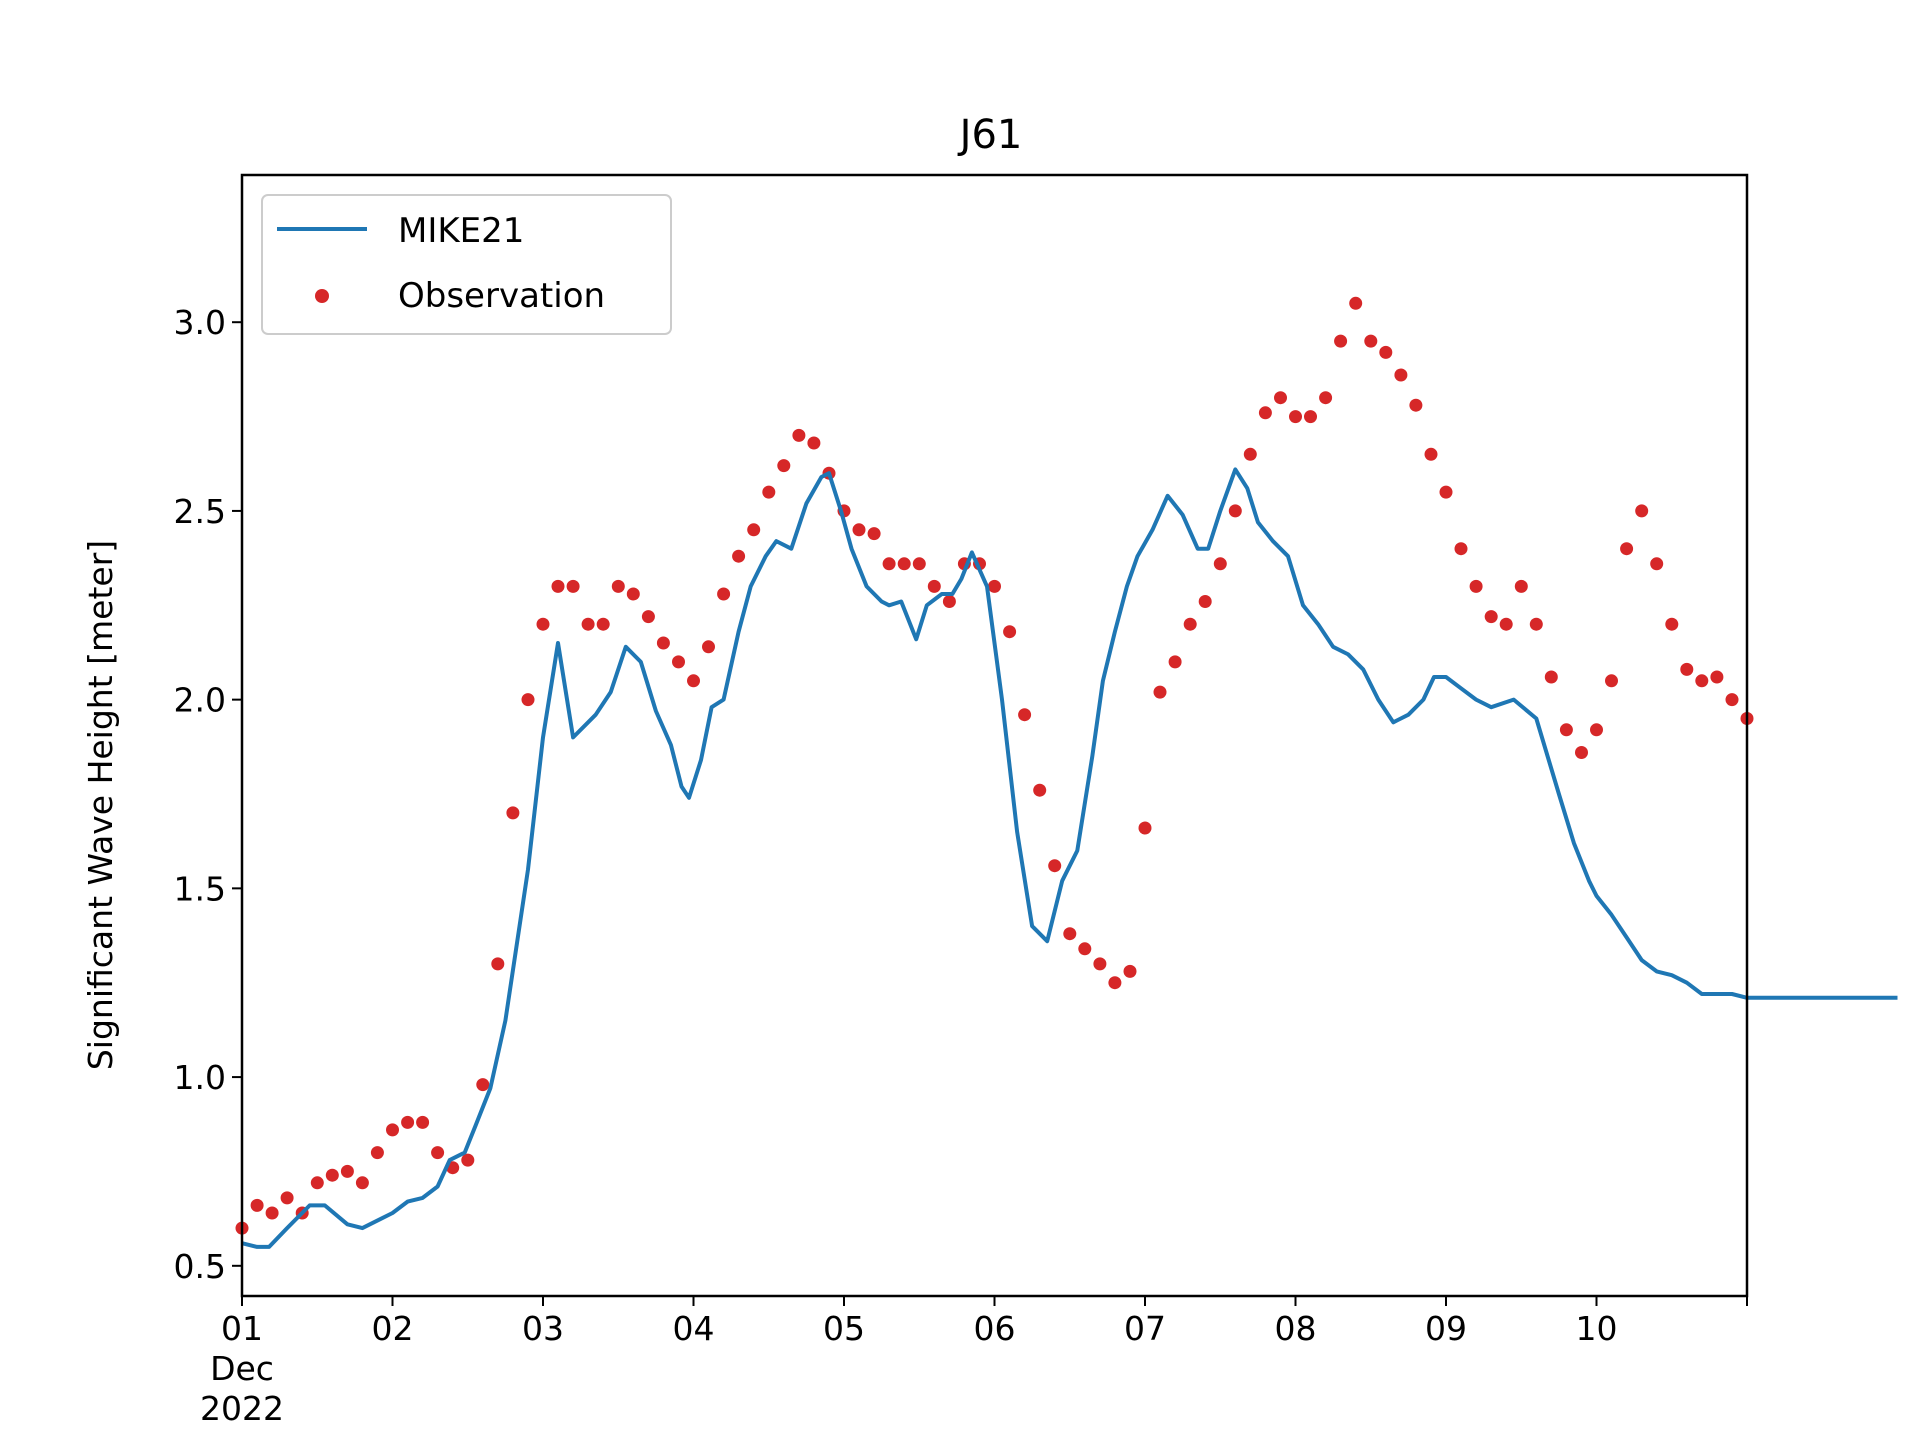  Describe the element at coordinates (844, 1328) in the screenshot. I see `x-tick-label: 05` at that location.